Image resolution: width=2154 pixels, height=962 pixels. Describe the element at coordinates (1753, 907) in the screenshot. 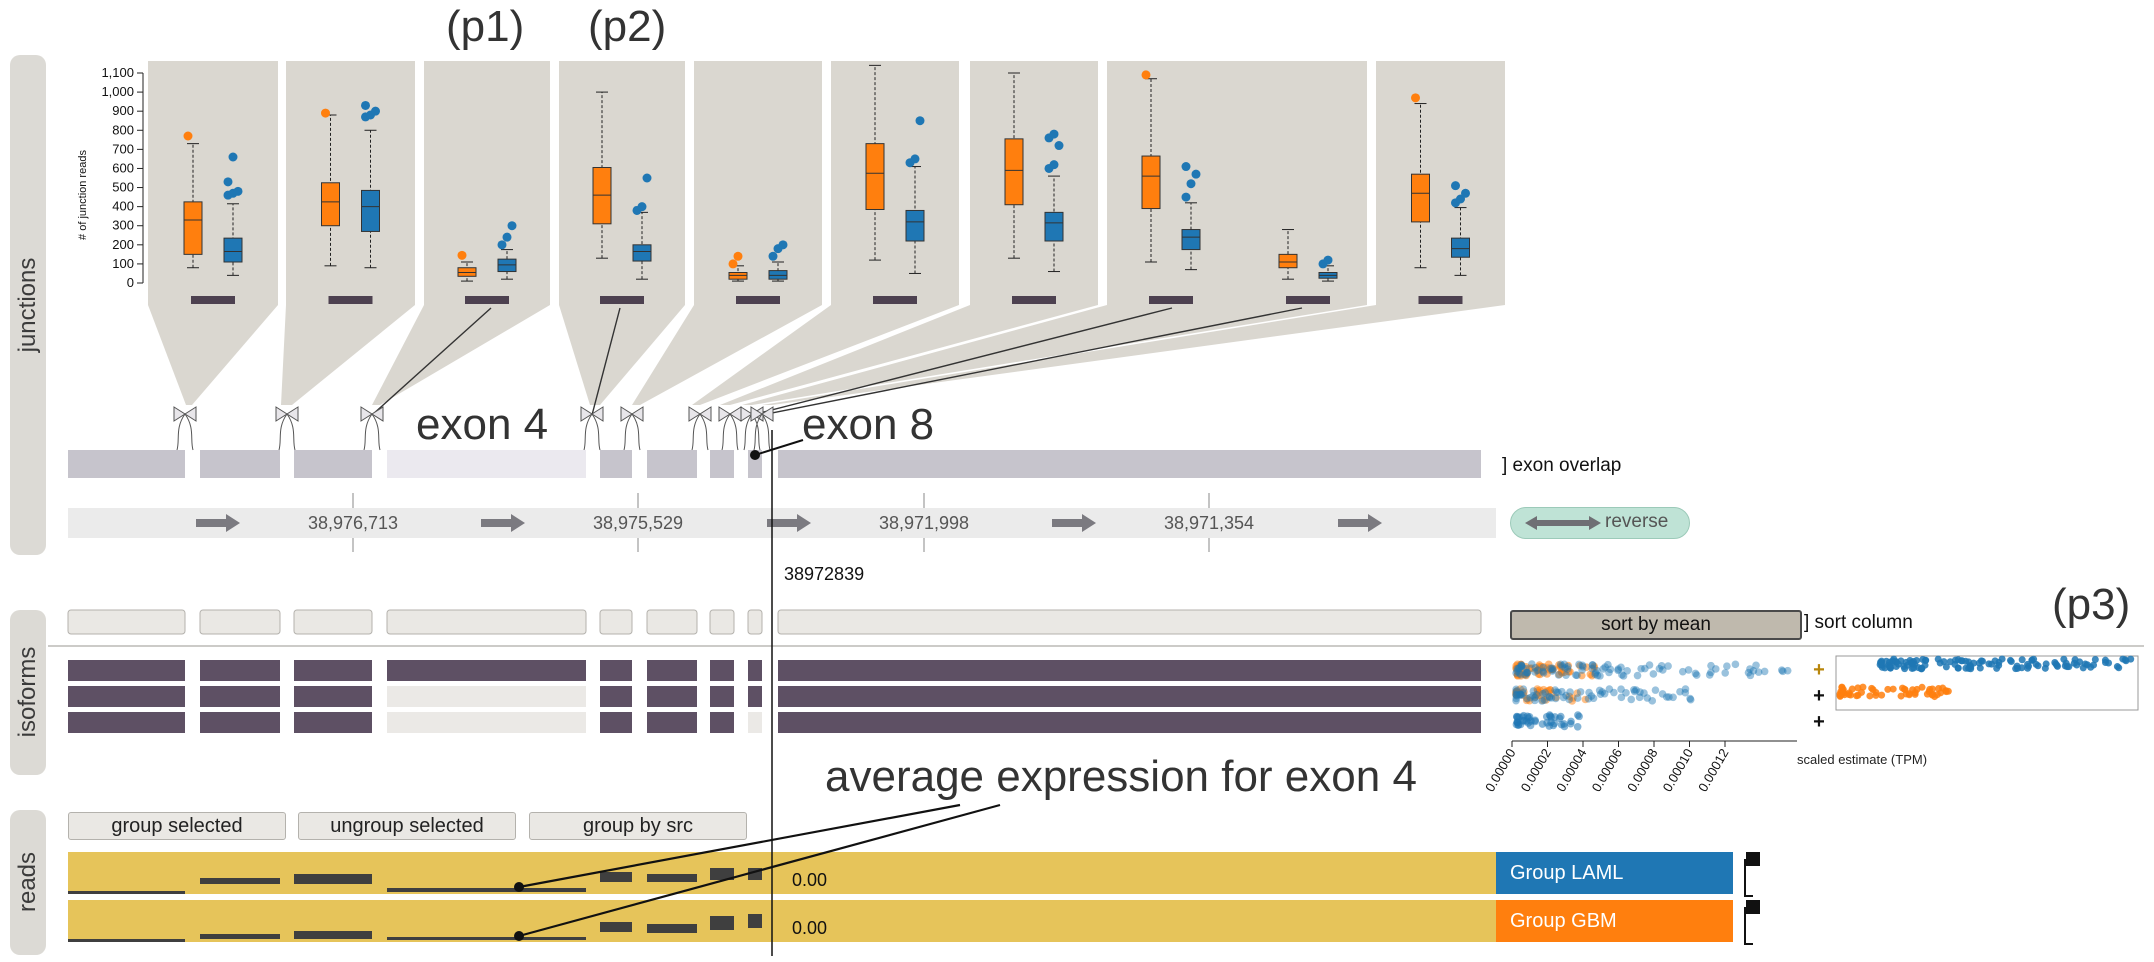

I see `group-gbm-handle` at that location.